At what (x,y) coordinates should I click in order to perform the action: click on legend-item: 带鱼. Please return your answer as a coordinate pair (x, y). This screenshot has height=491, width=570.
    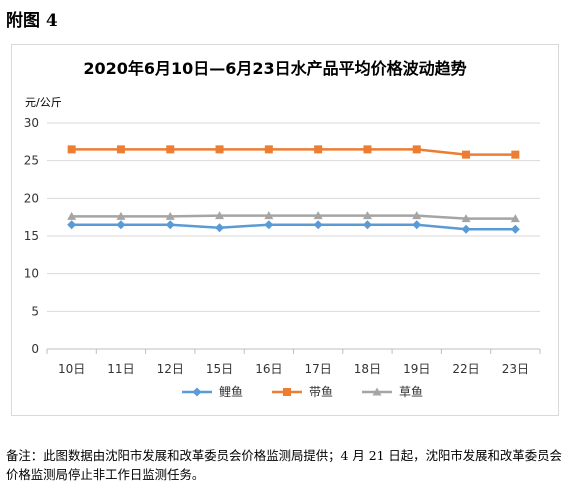
    Looking at the image, I should click on (302, 392).